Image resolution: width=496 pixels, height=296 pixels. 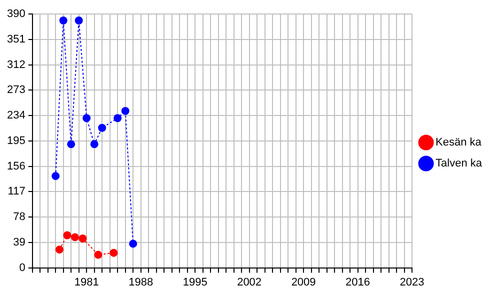 What do you see at coordinates (195, 282) in the screenshot?
I see `x-tick-label: 1995` at bounding box center [195, 282].